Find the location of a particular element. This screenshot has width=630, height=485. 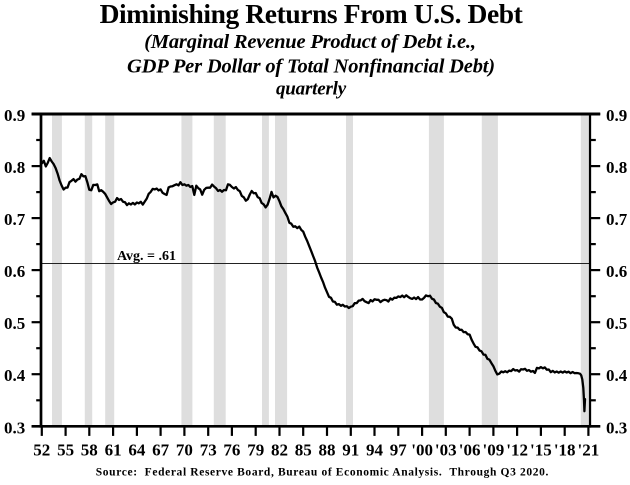

svg-text:(Marginal Revenue Product of D: (Marginal Revenue Product of Debt i.e., is located at coordinates (310, 42).